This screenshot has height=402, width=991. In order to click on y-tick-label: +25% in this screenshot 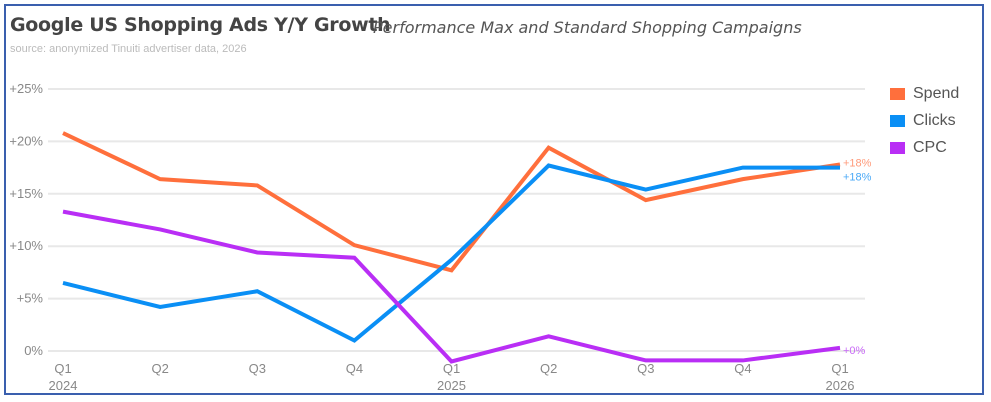, I will do `click(26, 88)`.